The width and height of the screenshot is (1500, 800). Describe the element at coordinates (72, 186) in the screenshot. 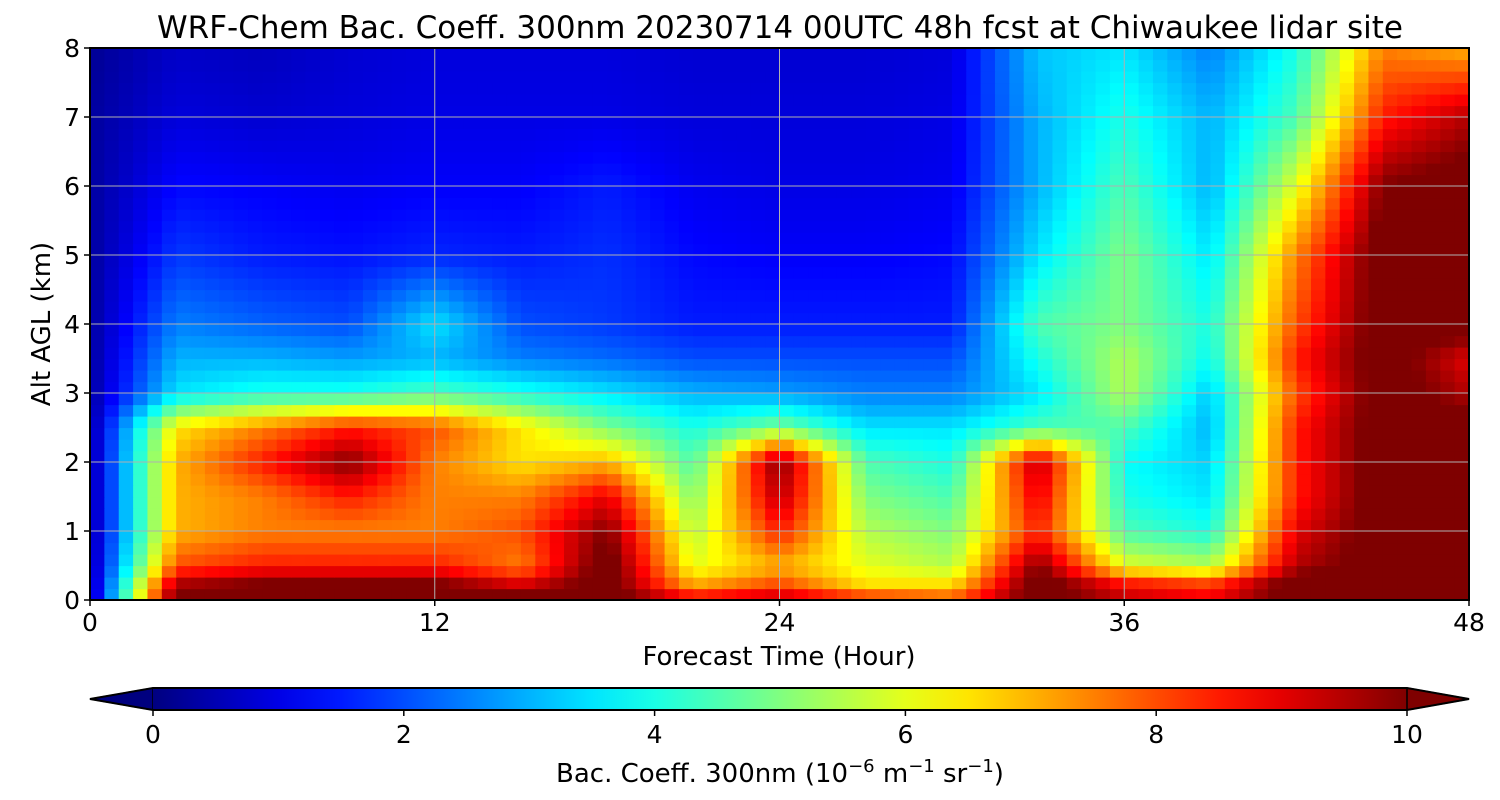

I see `y-tick-label: 6` at that location.